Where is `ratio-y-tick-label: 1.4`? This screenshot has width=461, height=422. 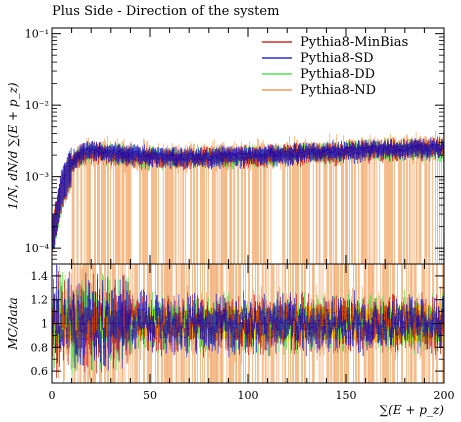 ratio-y-tick-label: 1.4 is located at coordinates (40, 276).